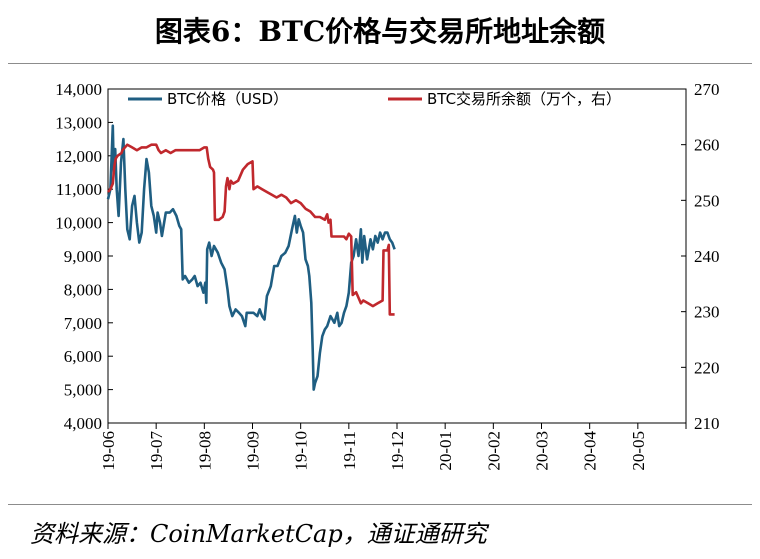 The width and height of the screenshot is (760, 559). Describe the element at coordinates (707, 256) in the screenshot. I see `y-right-tick-label: 240` at that location.